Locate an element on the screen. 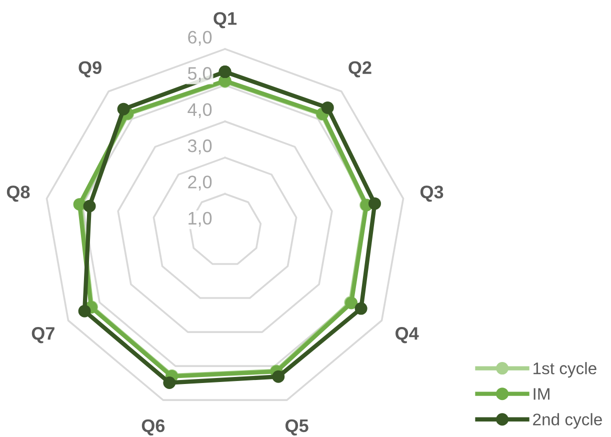 This screenshot has height=437, width=611. spoke-label: Q7 is located at coordinates (43, 335).